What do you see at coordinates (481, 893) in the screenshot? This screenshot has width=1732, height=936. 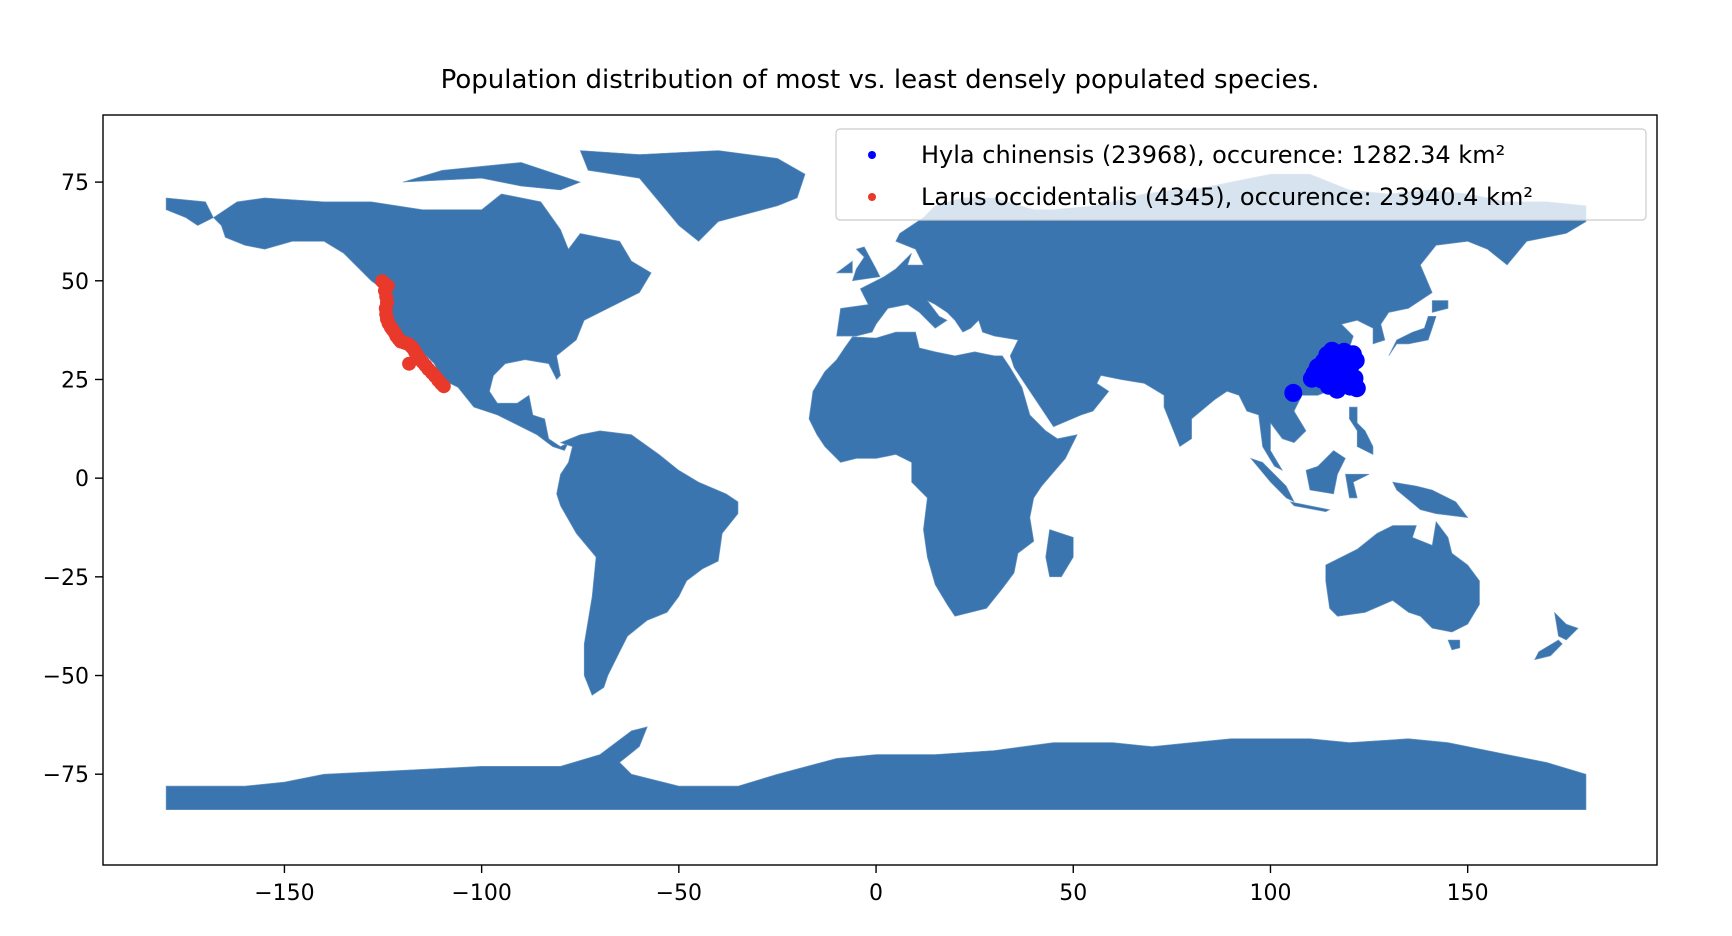 I see `x-tick-label: −100` at bounding box center [481, 893].